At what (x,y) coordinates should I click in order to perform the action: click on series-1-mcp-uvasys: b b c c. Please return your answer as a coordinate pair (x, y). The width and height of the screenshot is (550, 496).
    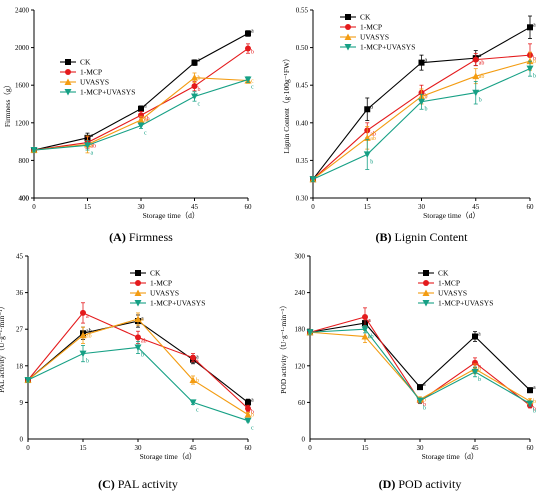
    Looking at the image, I should click on (139, 386).